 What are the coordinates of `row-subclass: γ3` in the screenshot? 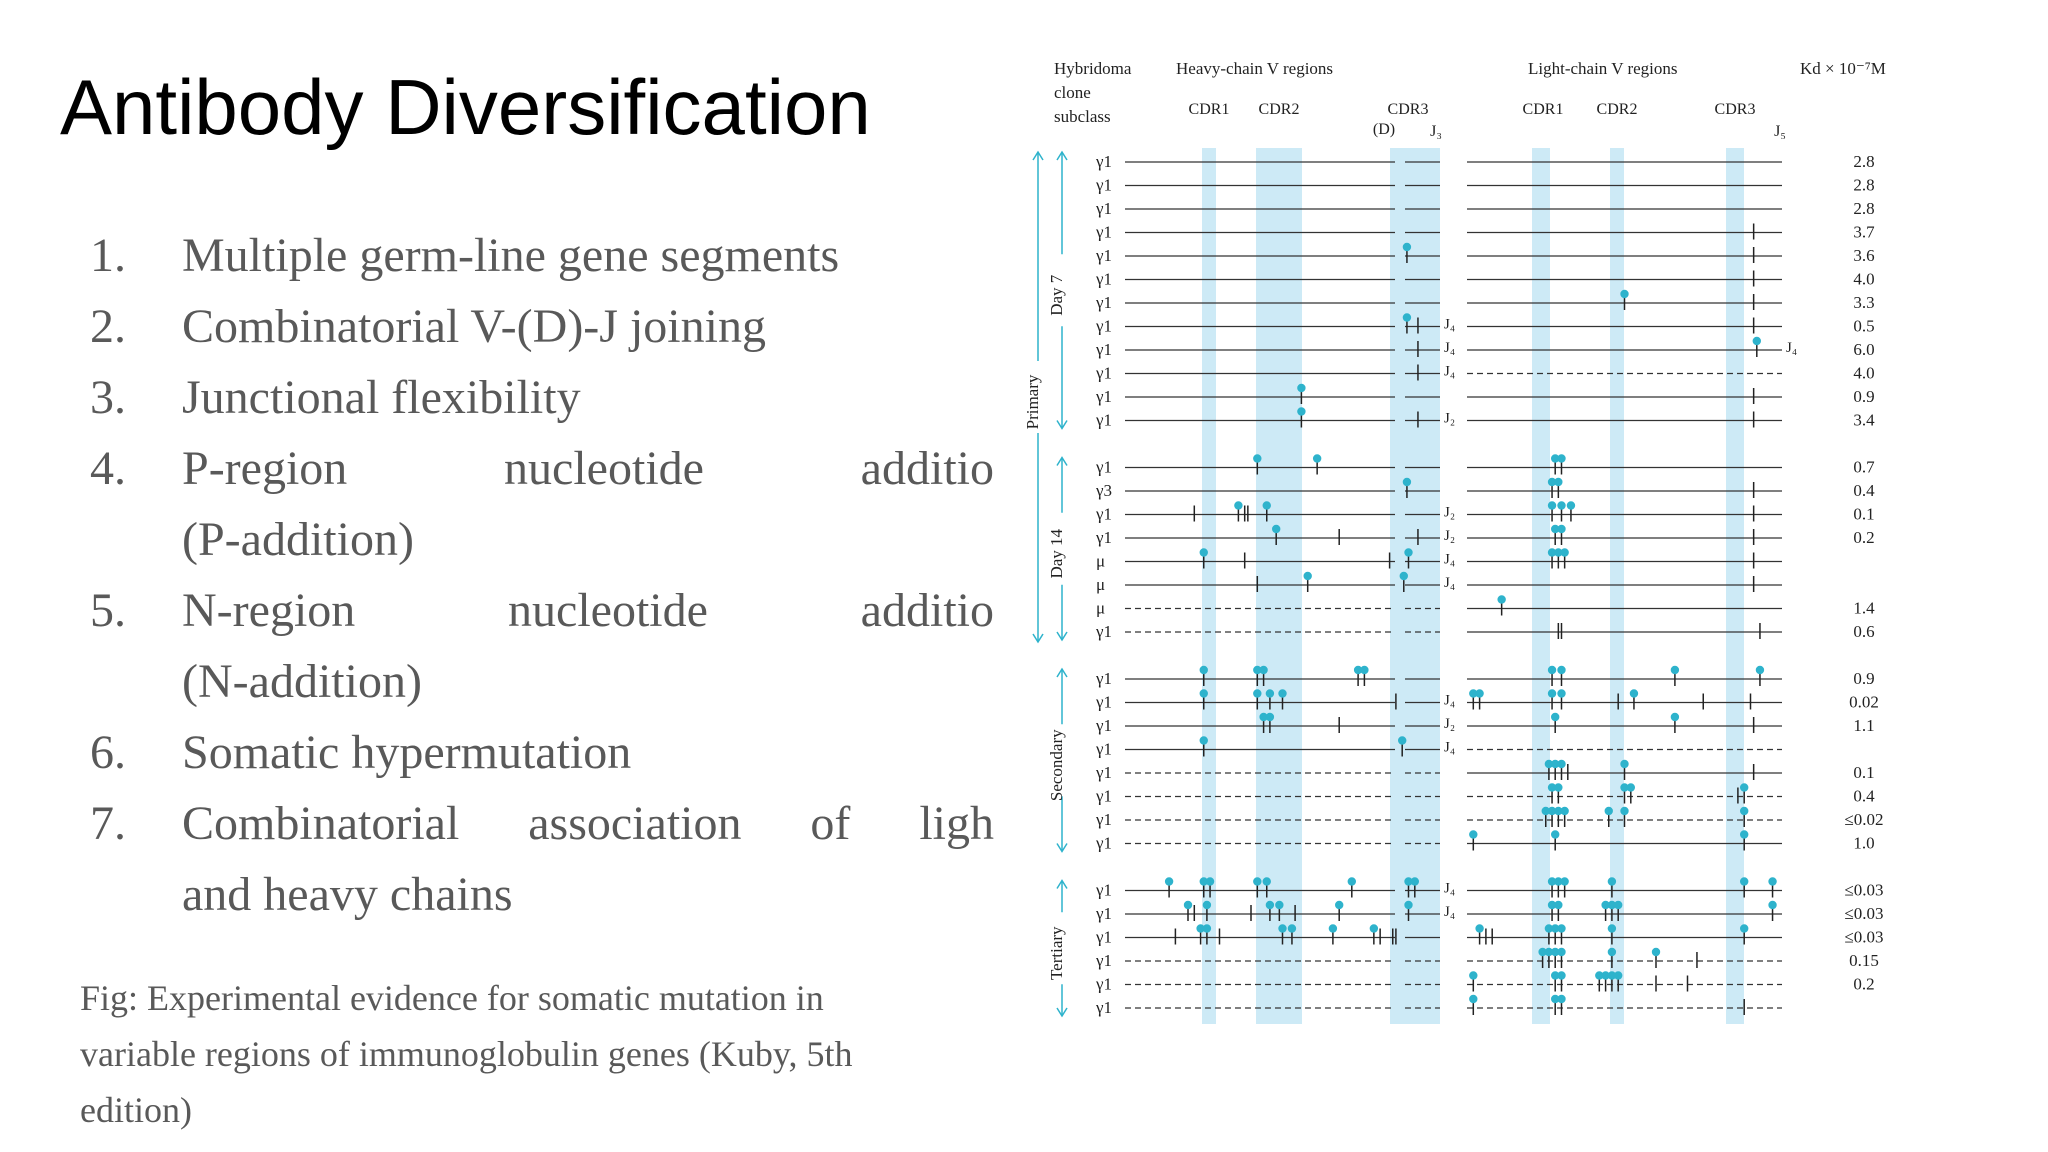 It's located at (1103, 490).